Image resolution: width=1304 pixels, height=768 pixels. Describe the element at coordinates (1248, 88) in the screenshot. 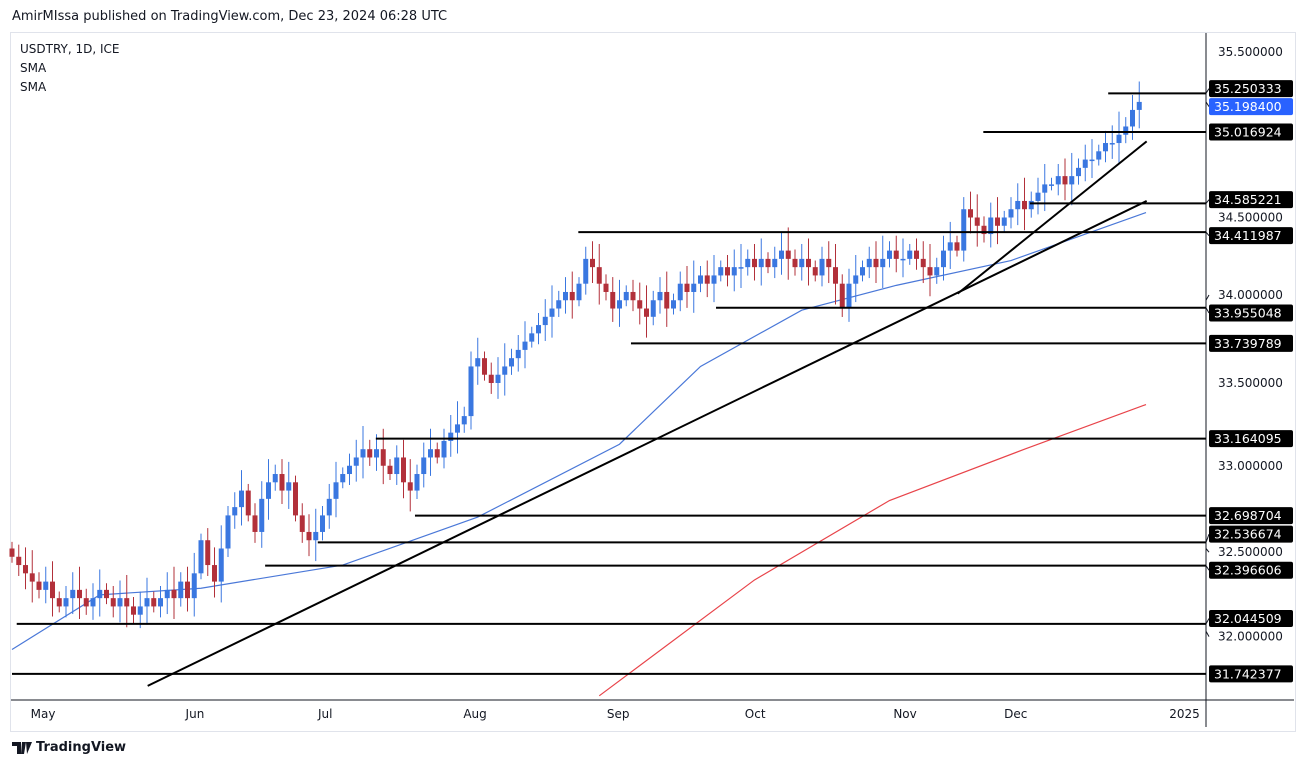

I see `price-level-label: 35.250333` at that location.